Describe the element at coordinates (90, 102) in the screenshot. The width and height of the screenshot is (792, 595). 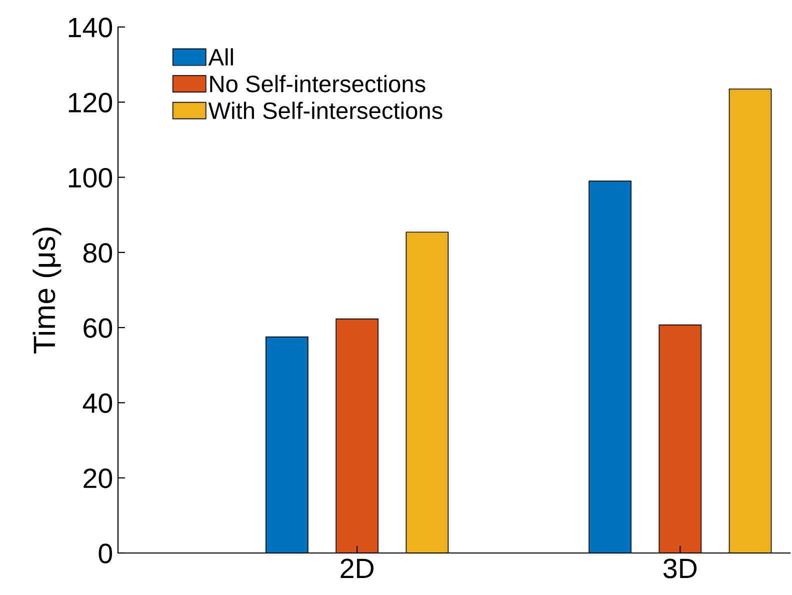
I see `y-tick-label: 120` at that location.